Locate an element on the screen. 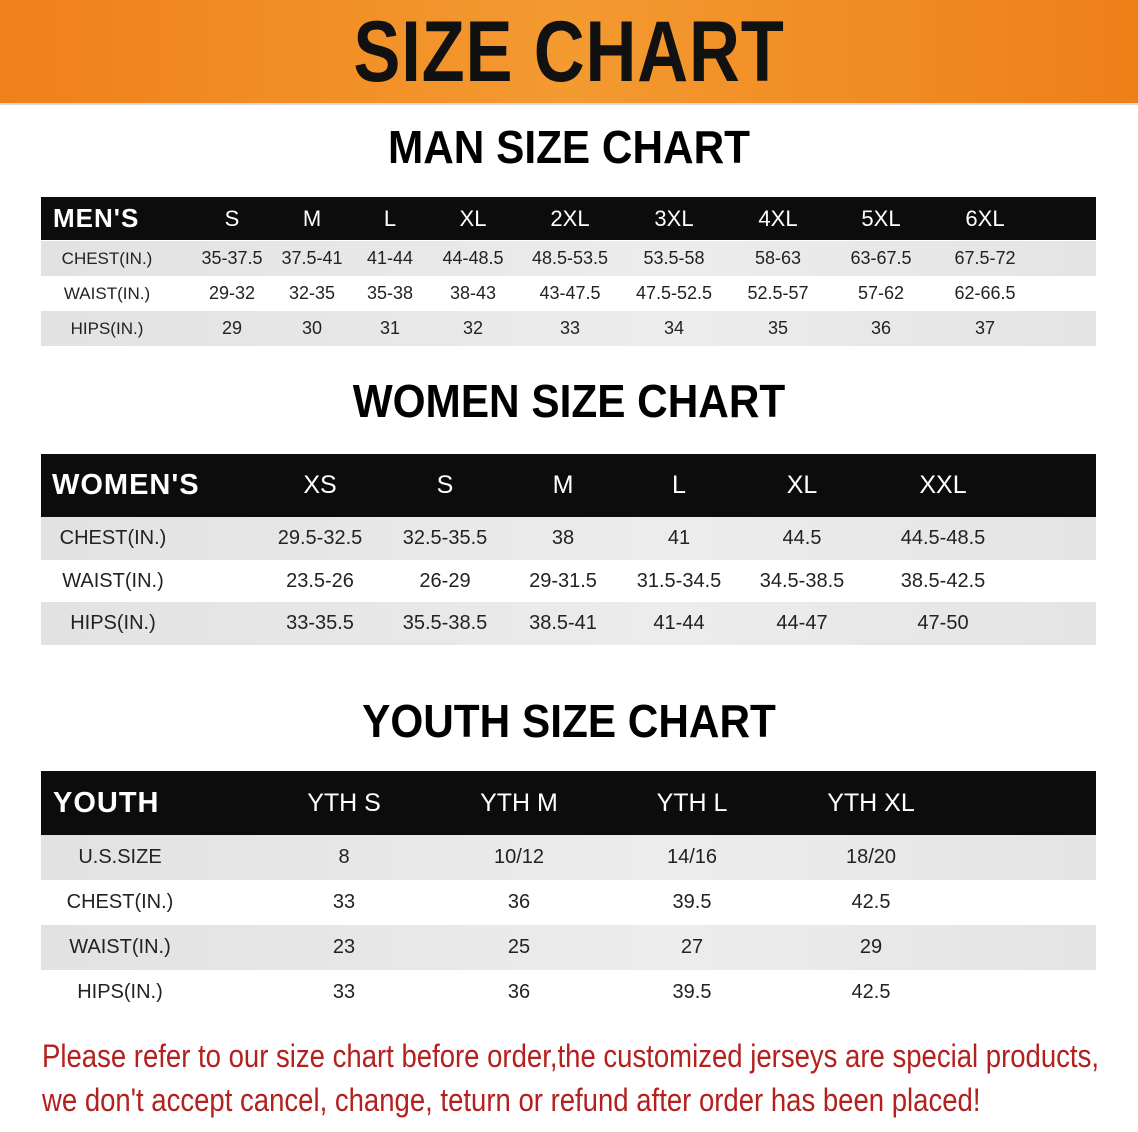 This screenshot has height=1132, width=1138. measurement-value: 29-31.5 is located at coordinates (563, 580).